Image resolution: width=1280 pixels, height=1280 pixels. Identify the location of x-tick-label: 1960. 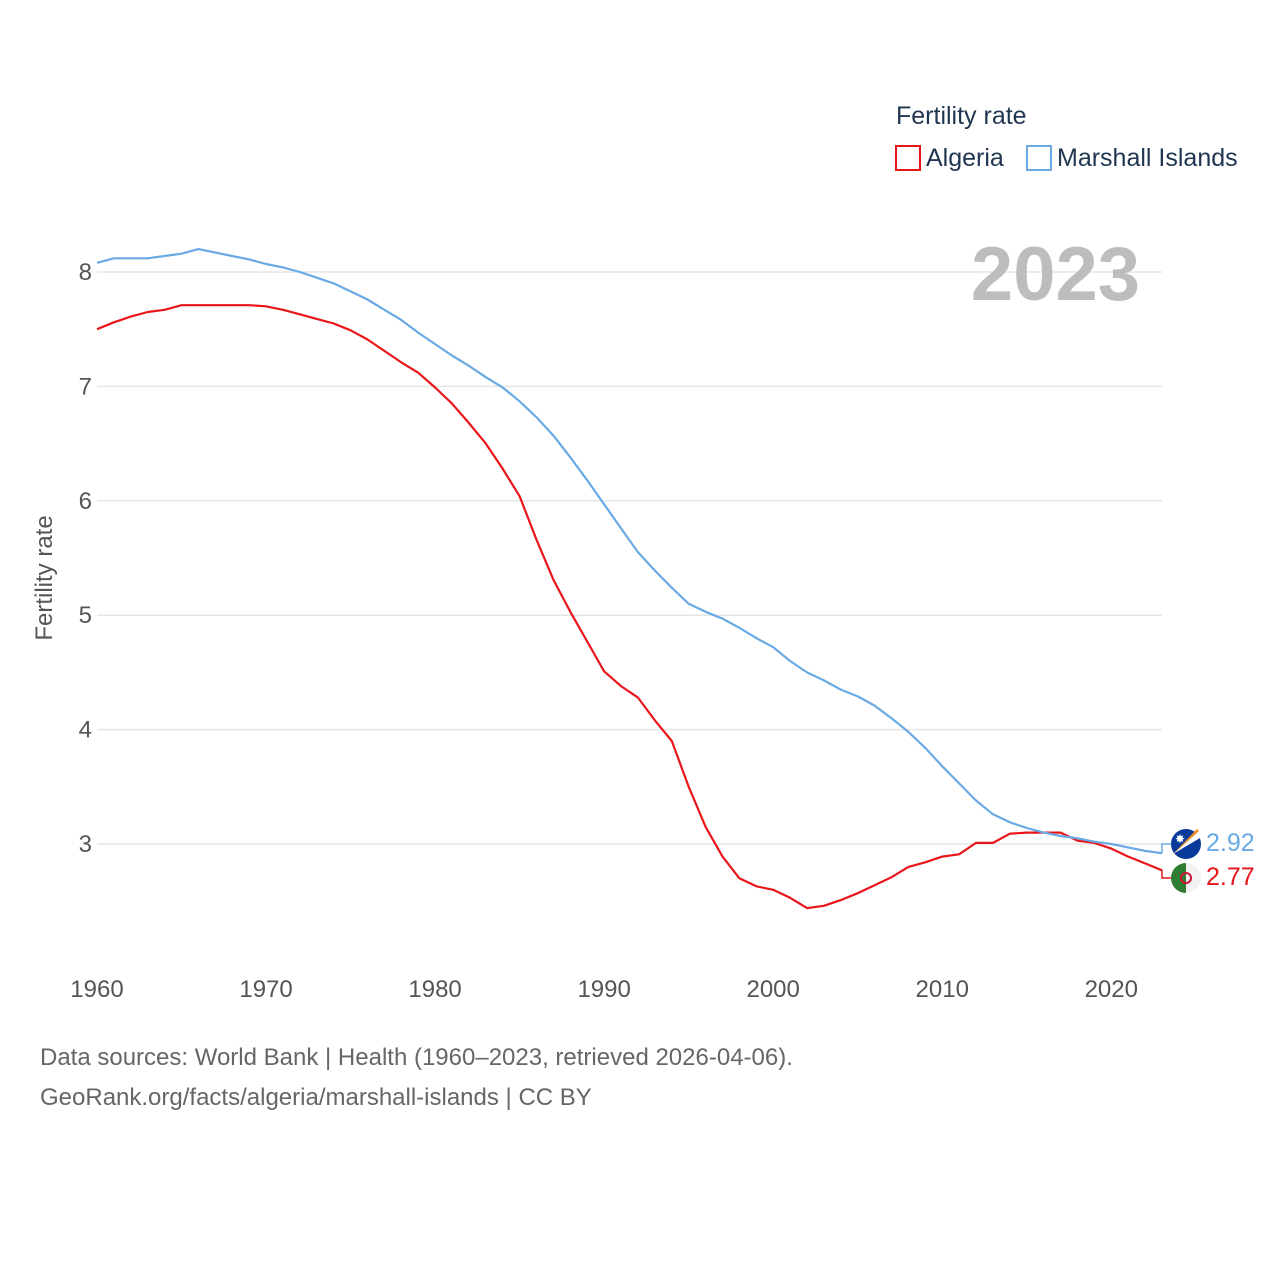
(96, 989).